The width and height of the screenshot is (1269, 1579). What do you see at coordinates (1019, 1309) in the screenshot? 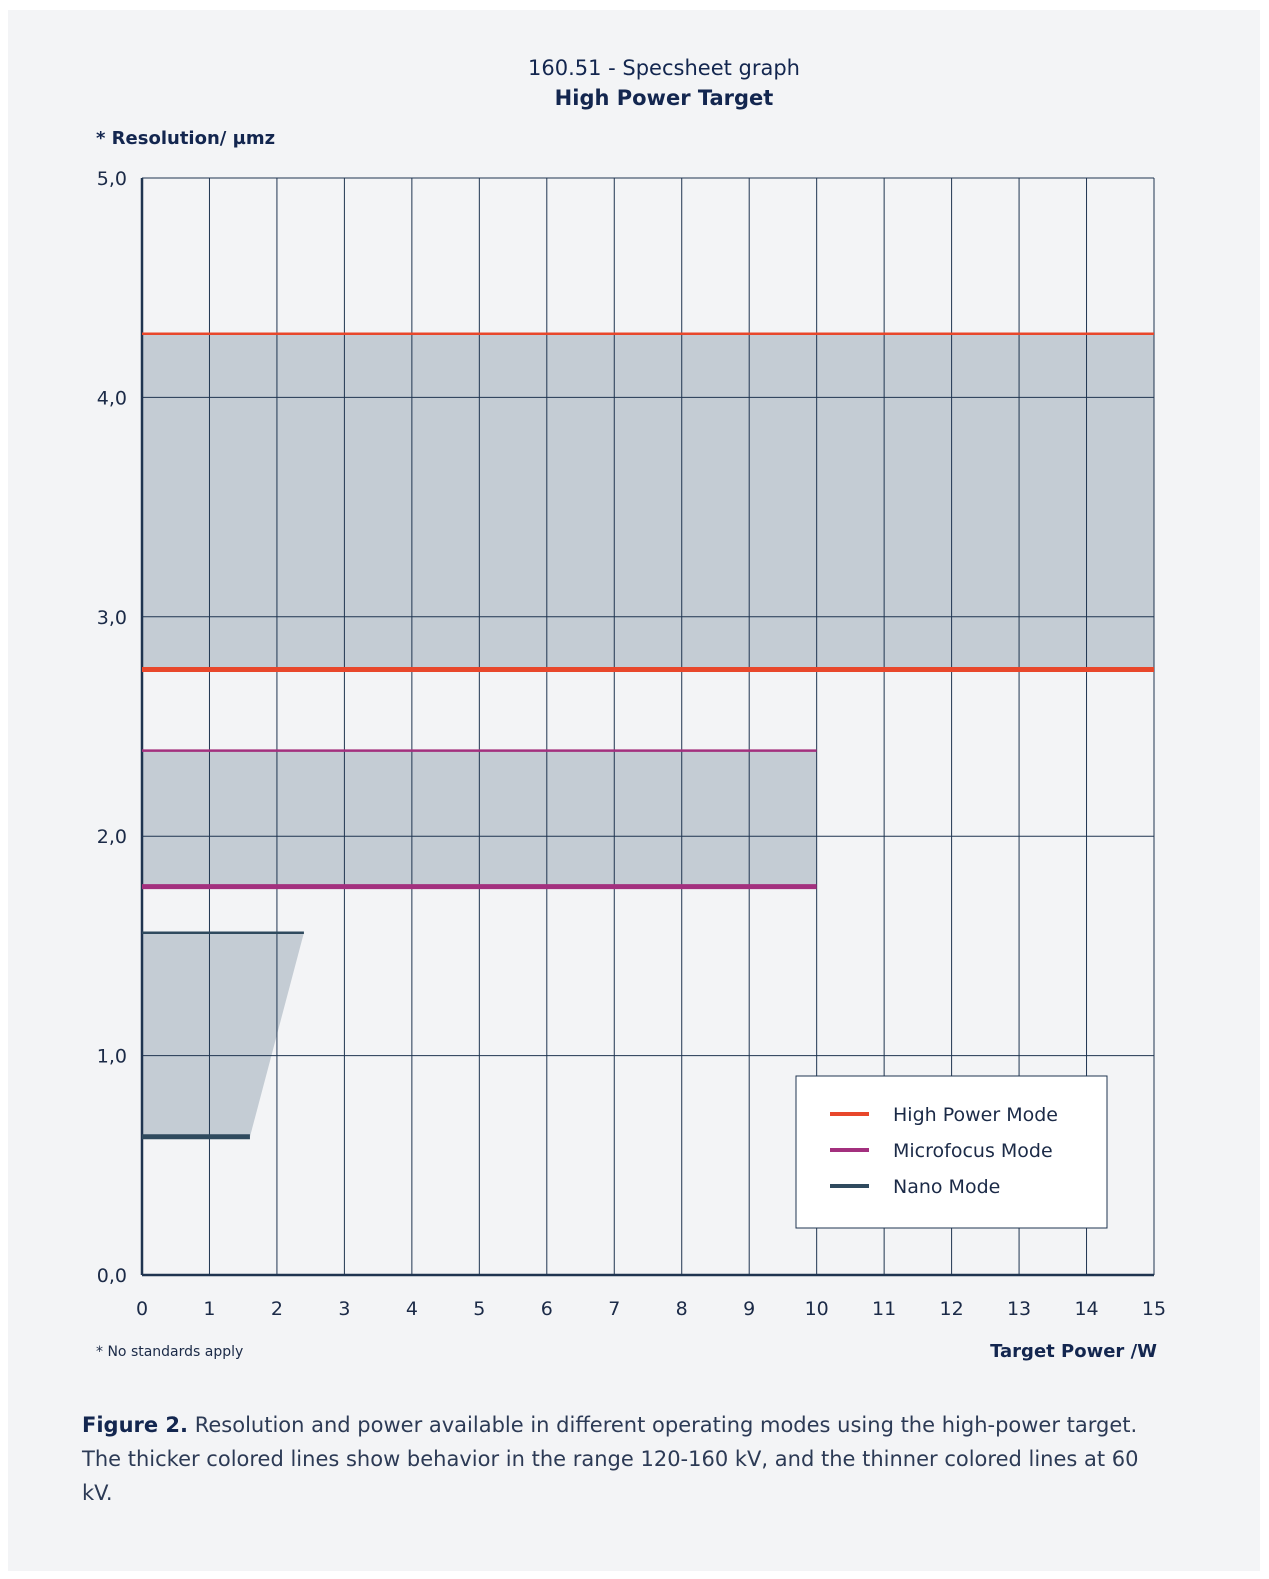
I see `x-tick-label: 13` at bounding box center [1019, 1309].